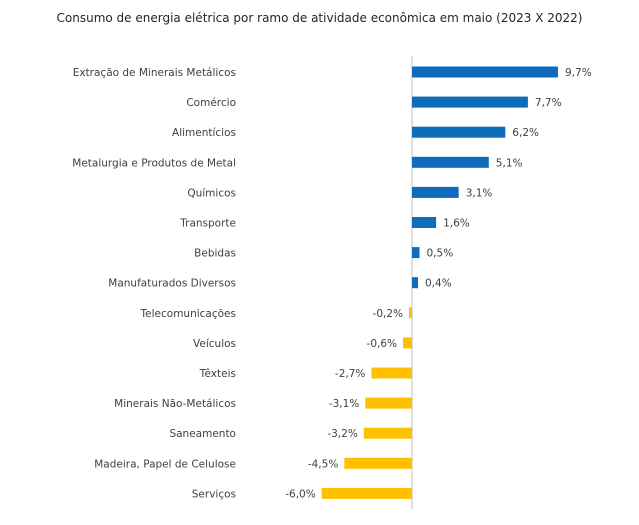 This screenshot has width=639, height=525. Describe the element at coordinates (154, 163) in the screenshot. I see `category-label: Metalurgia e Produtos de Metal` at that location.